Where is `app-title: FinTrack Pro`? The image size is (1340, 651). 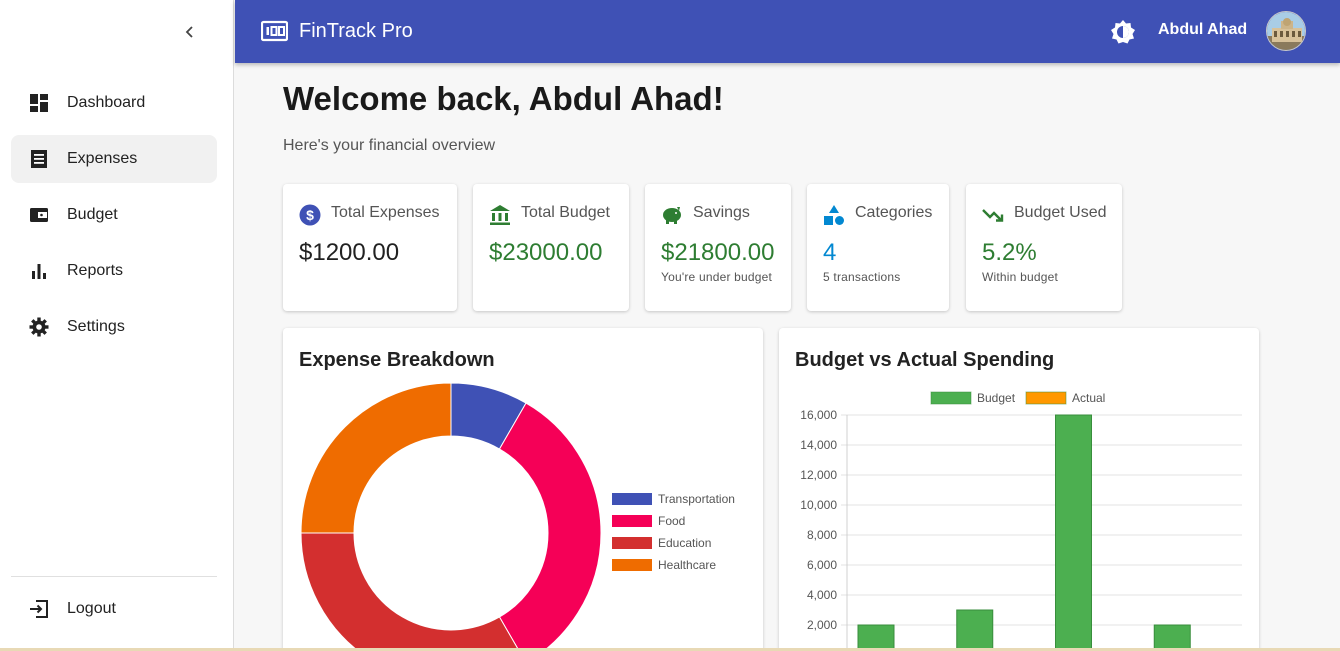
app-title: FinTrack Pro is located at coordinates (356, 31).